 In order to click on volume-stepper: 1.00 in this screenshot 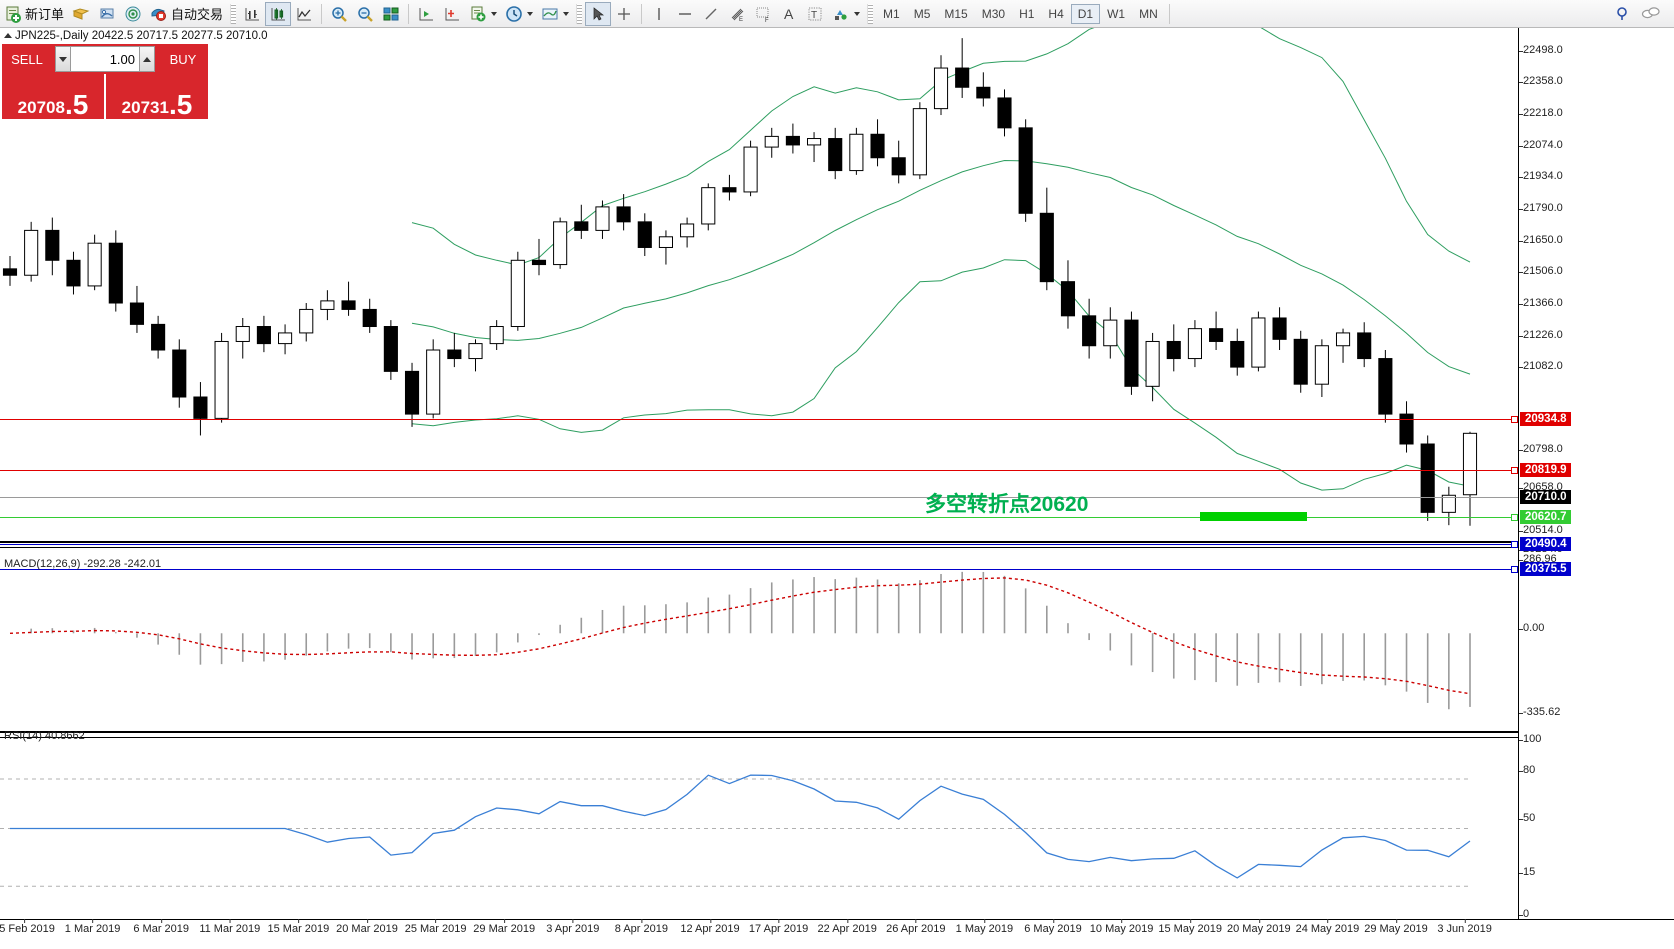, I will do `click(105, 59)`.